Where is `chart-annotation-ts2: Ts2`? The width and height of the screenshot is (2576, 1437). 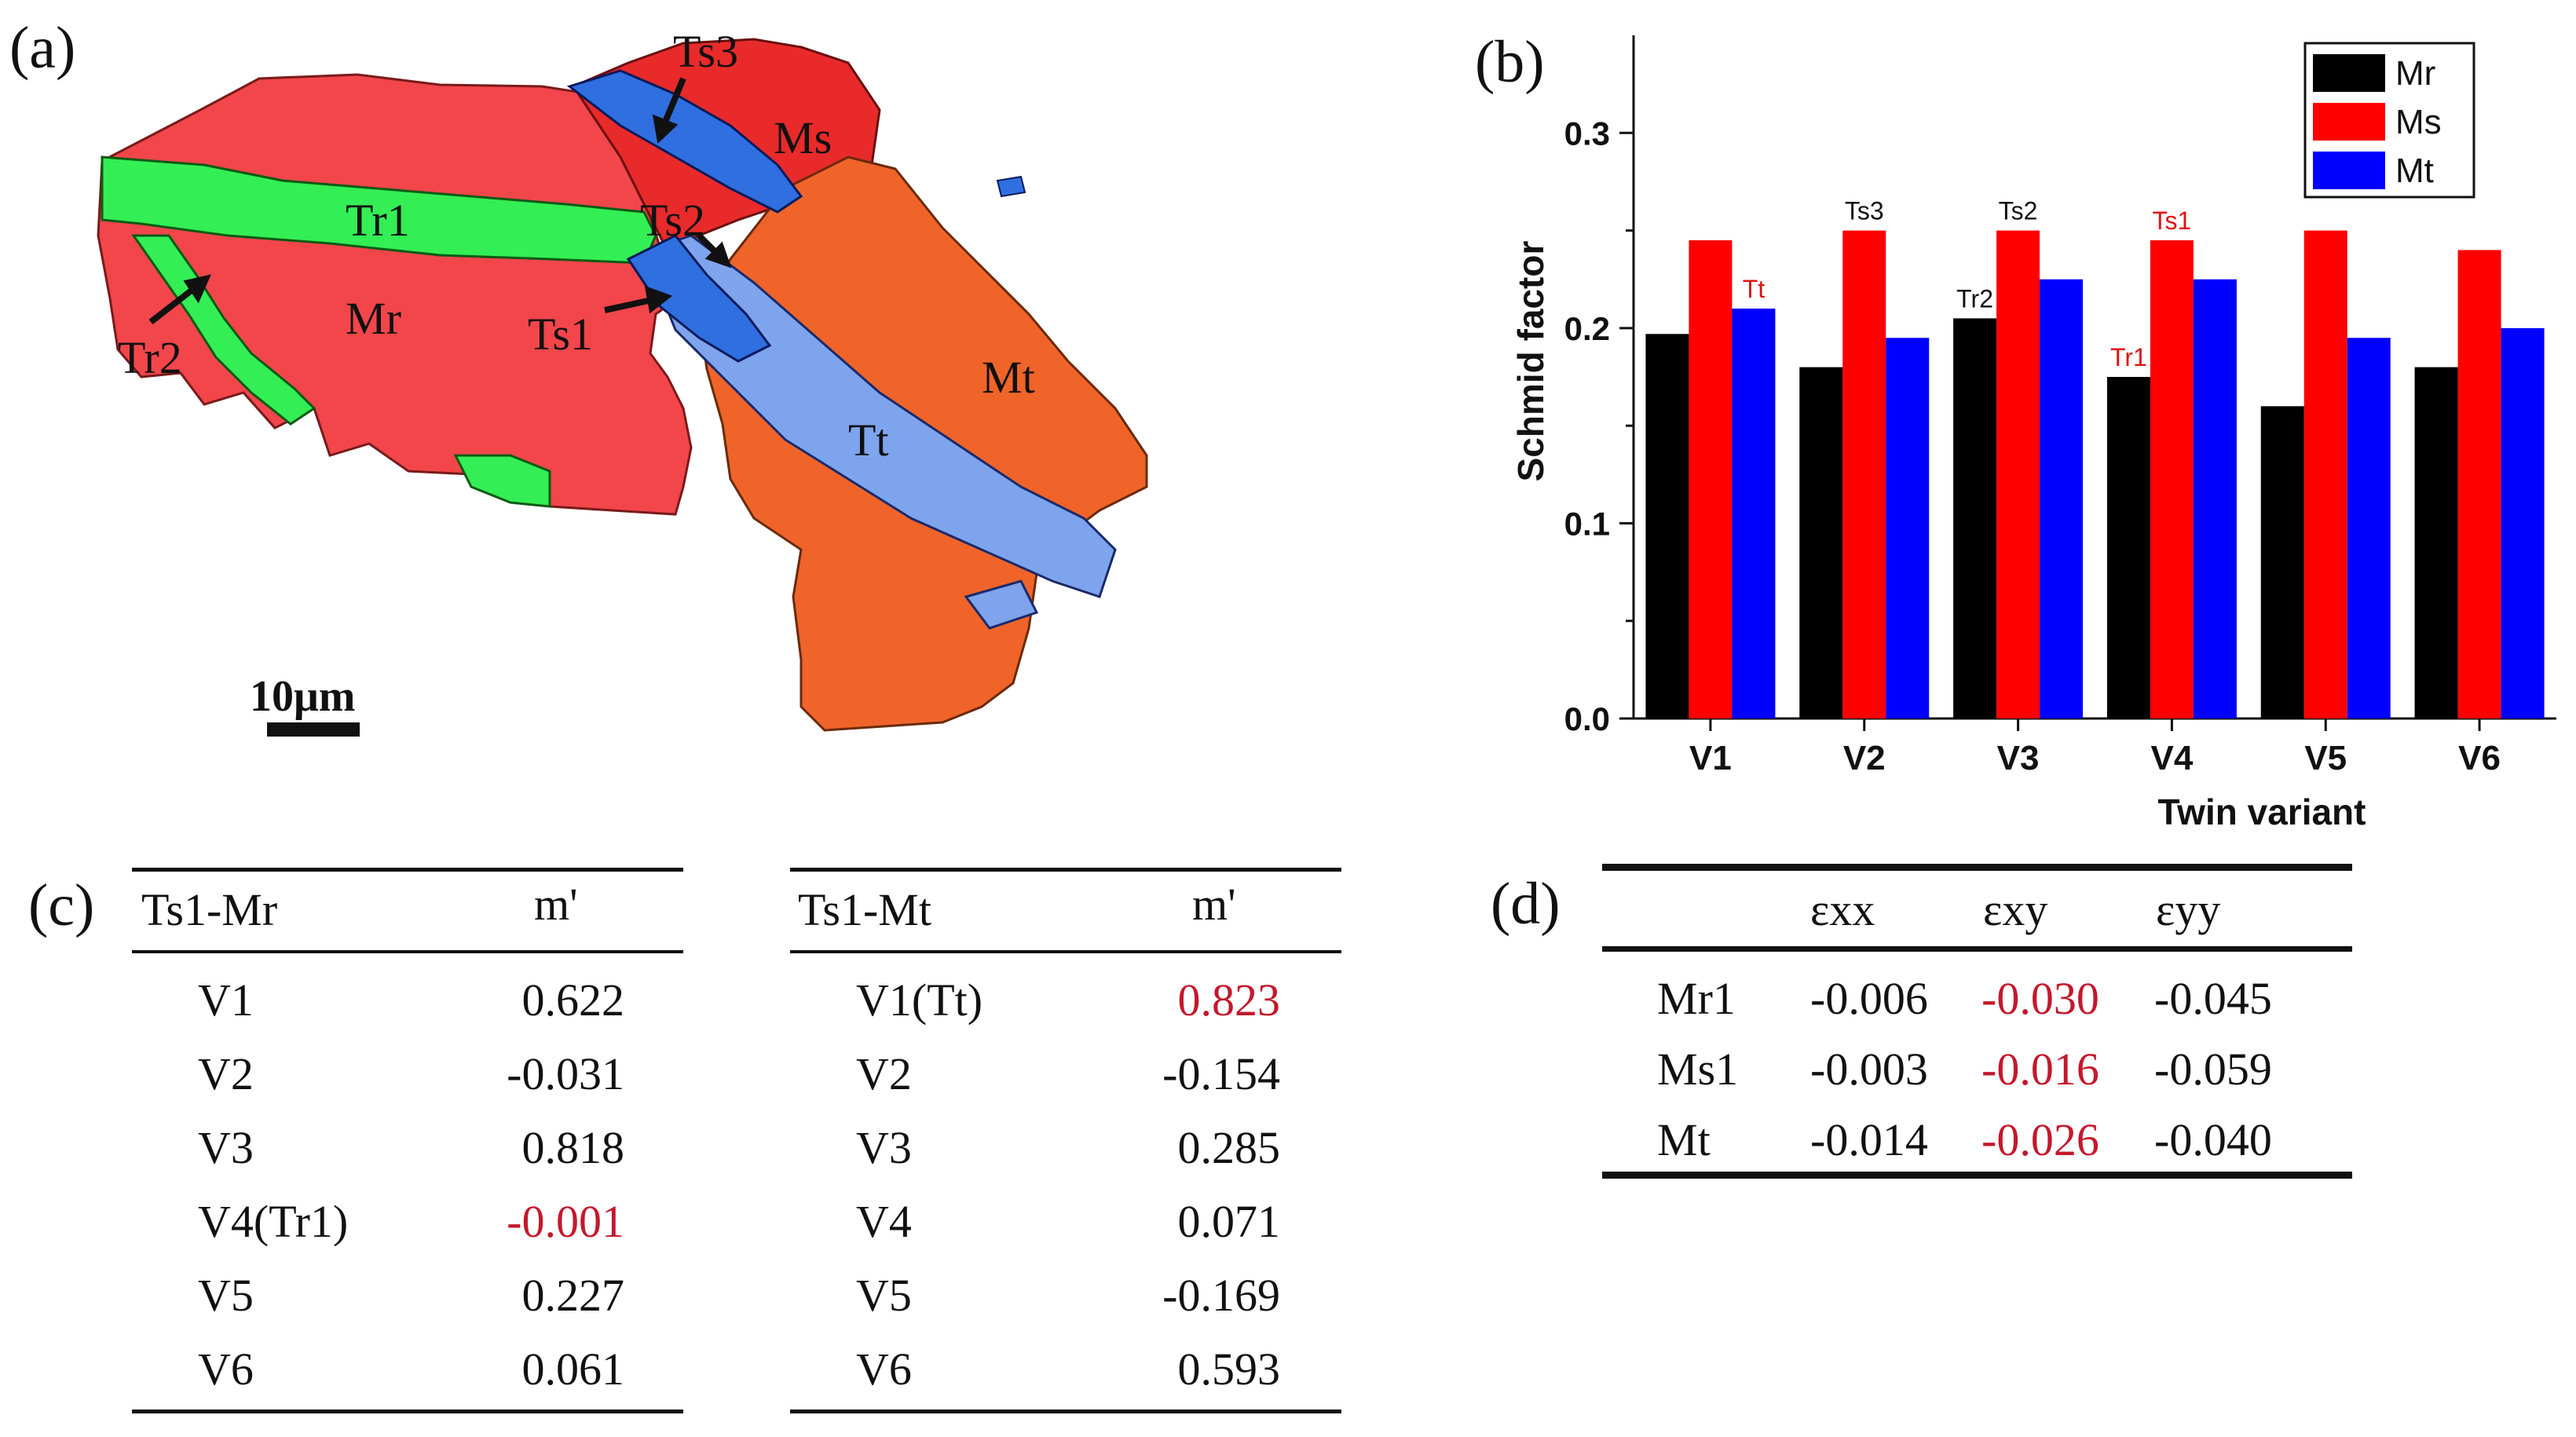
chart-annotation-ts2: Ts2 is located at coordinates (2019, 211).